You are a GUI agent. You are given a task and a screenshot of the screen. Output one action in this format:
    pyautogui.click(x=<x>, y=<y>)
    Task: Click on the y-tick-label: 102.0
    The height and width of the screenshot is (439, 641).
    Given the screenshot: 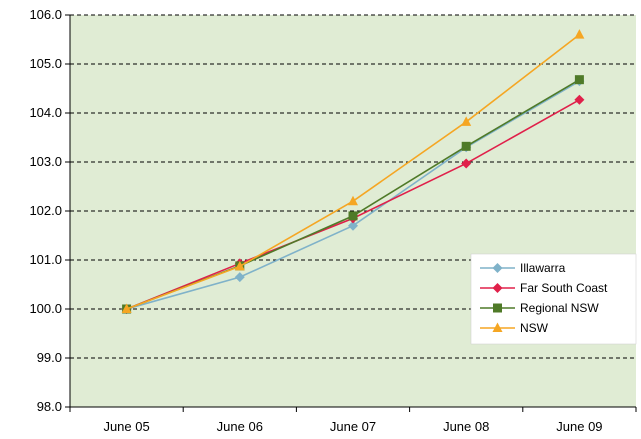 What is the action you would take?
    pyautogui.click(x=45, y=210)
    